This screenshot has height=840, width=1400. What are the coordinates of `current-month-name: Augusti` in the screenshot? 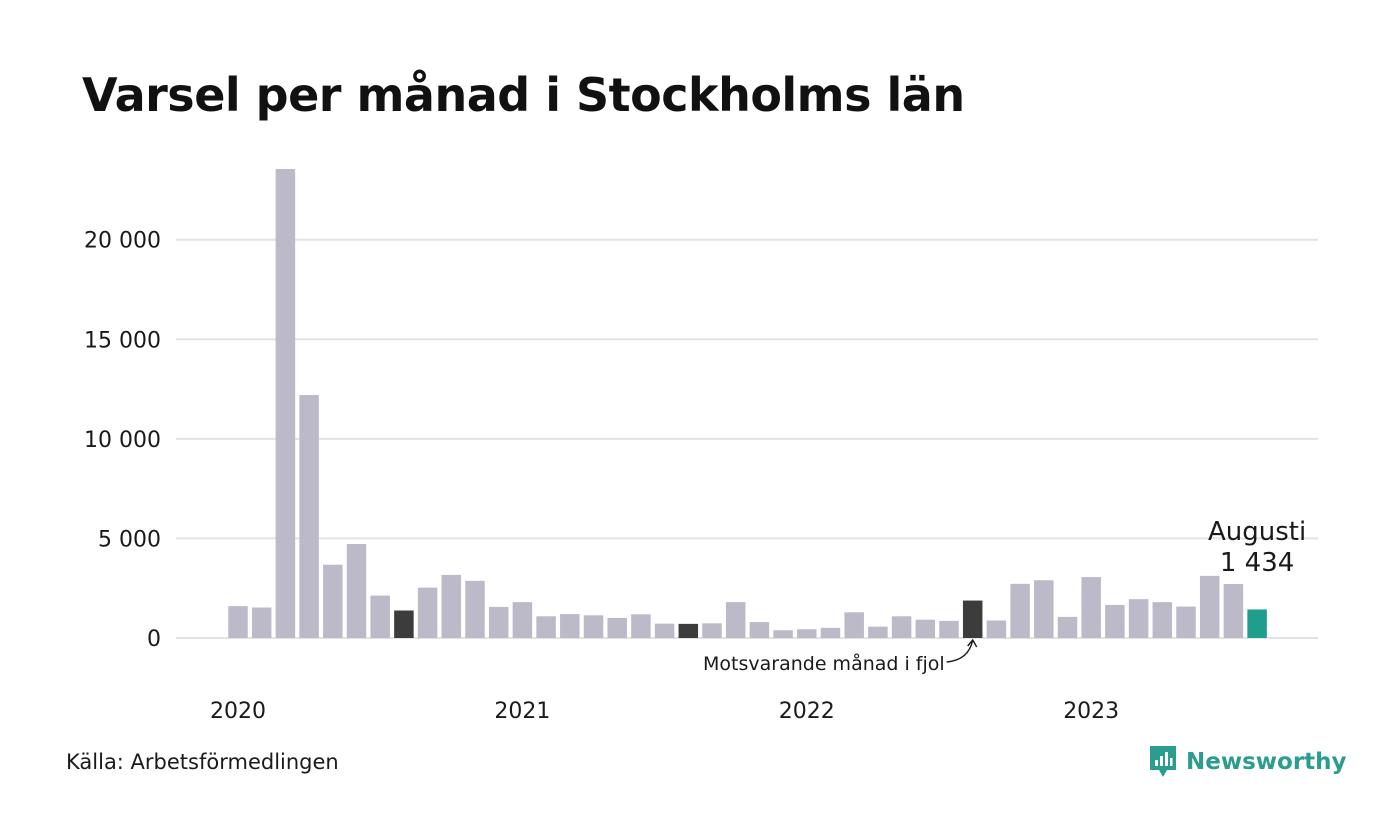 It's located at (1257, 532).